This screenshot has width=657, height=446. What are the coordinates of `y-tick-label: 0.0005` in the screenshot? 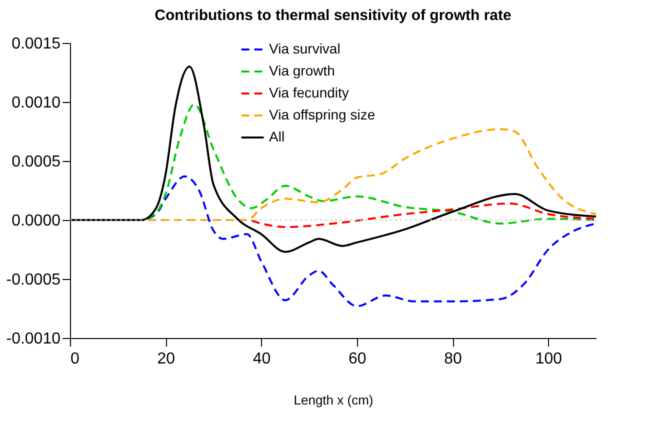 It's located at (36, 162).